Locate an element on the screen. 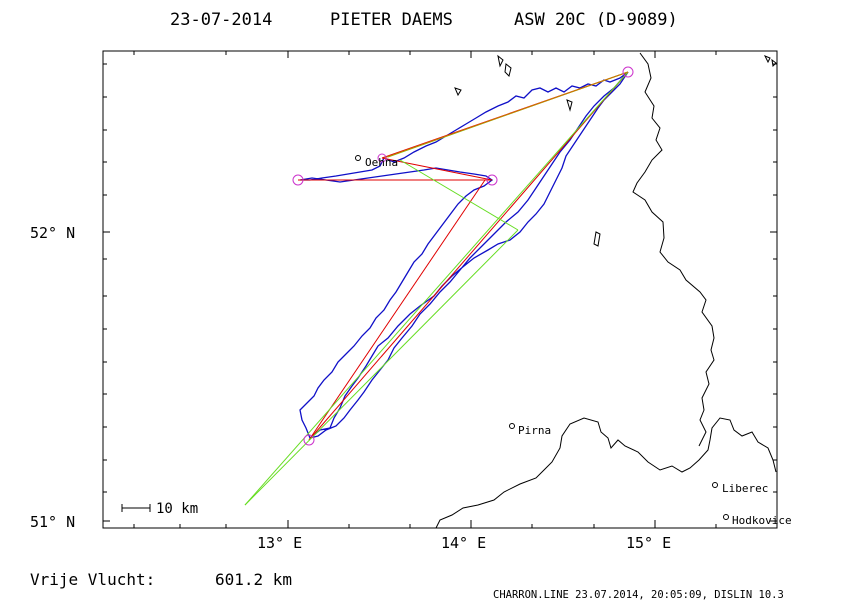  lon-label-13: 13° E is located at coordinates (279, 543).